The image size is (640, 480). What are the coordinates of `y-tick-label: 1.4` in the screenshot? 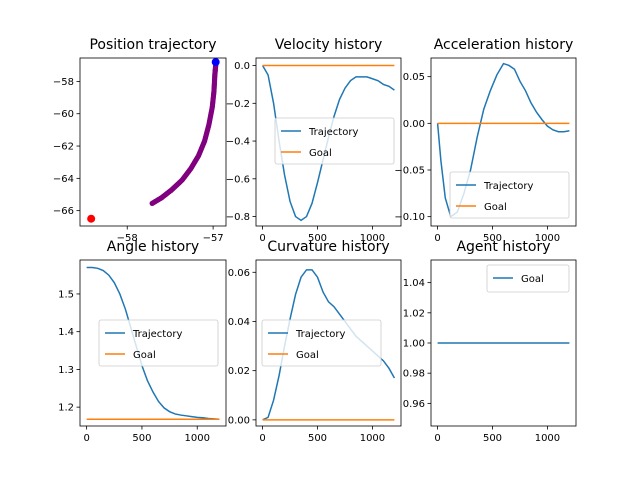 It's located at (66, 332).